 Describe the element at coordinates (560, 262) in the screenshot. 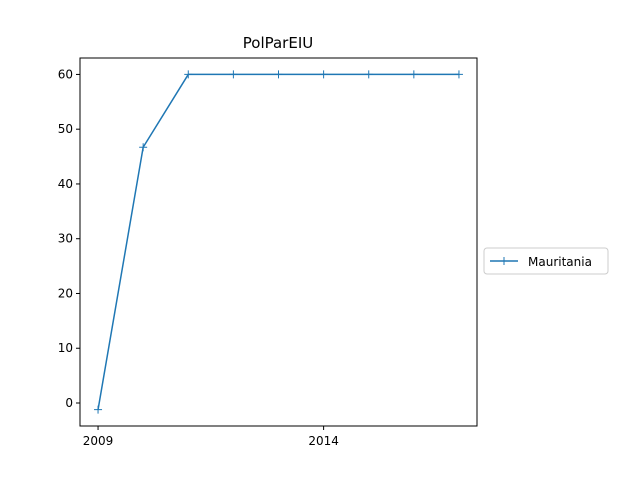

I see `legend-label-mauritania: Mauritania` at that location.